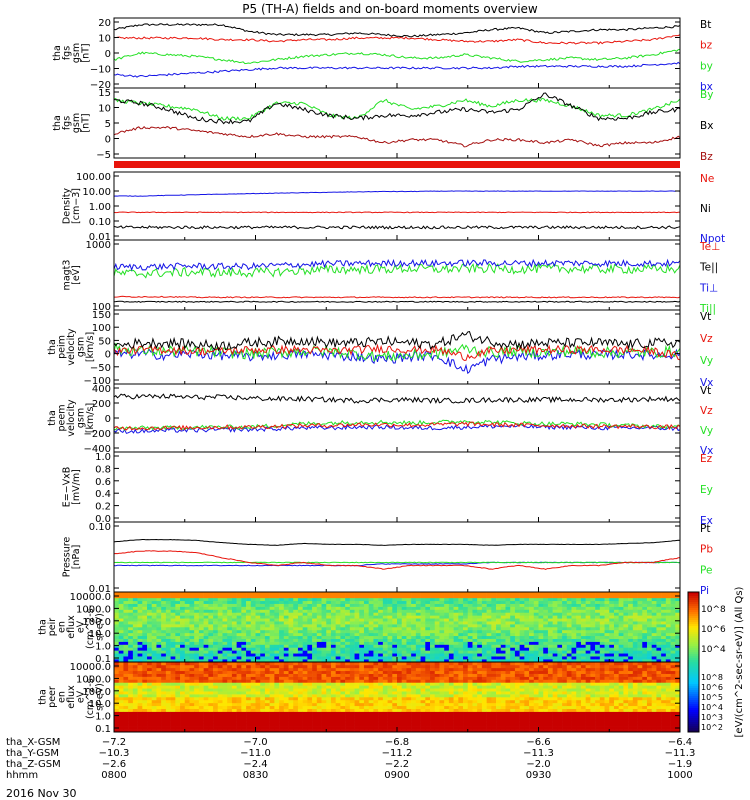 The width and height of the screenshot is (750, 800). What do you see at coordinates (93, 177) in the screenshot?
I see `y-tick-label: 100.00` at bounding box center [93, 177].